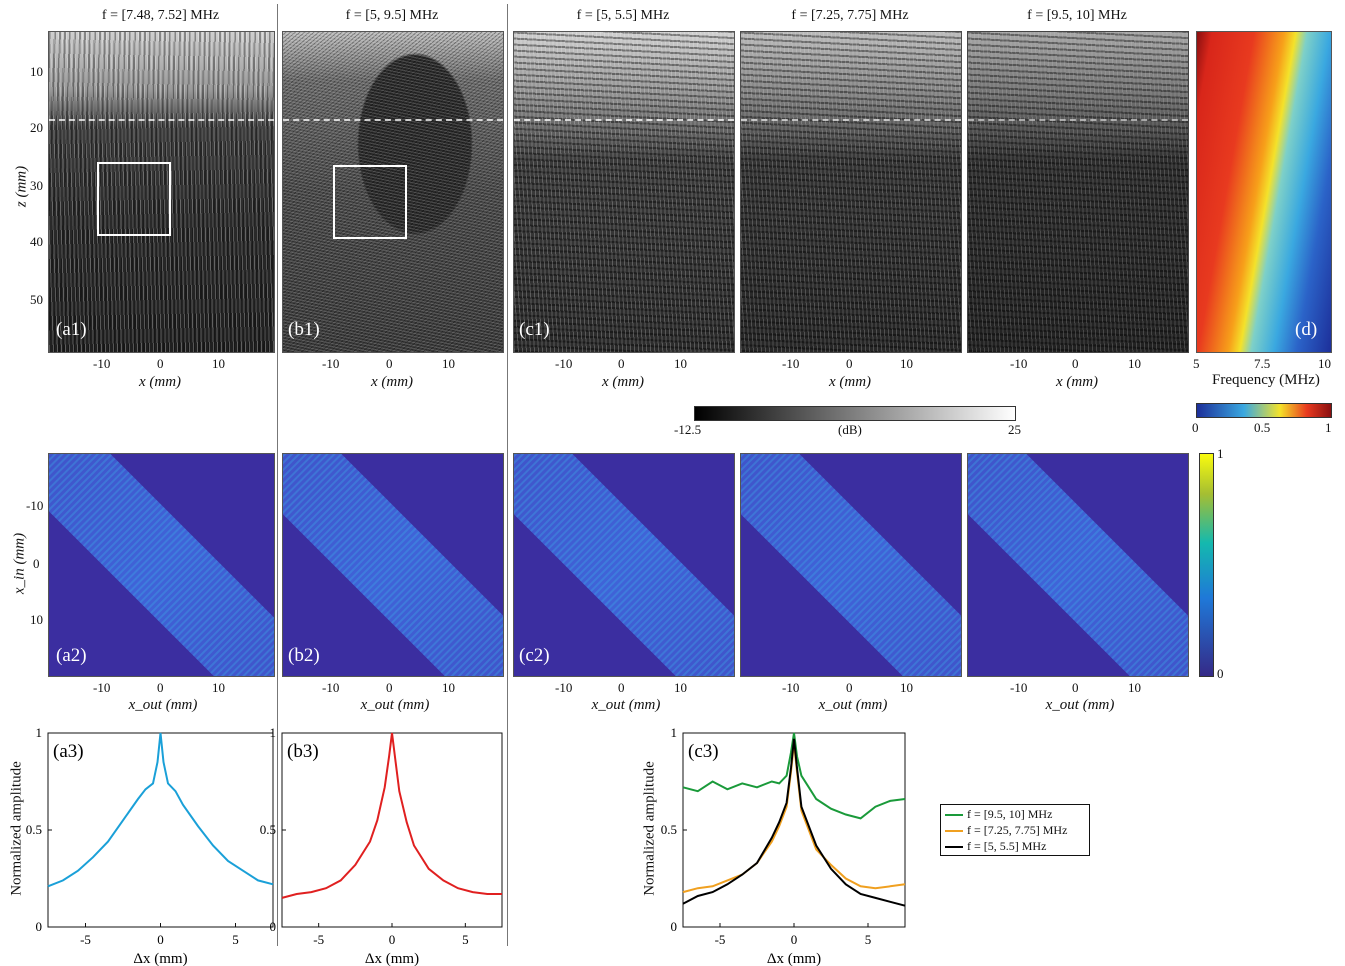 The height and width of the screenshot is (966, 1345). What do you see at coordinates (160, 15) in the screenshot?
I see `title-a: f = [7.48, 7.52] MHz` at bounding box center [160, 15].